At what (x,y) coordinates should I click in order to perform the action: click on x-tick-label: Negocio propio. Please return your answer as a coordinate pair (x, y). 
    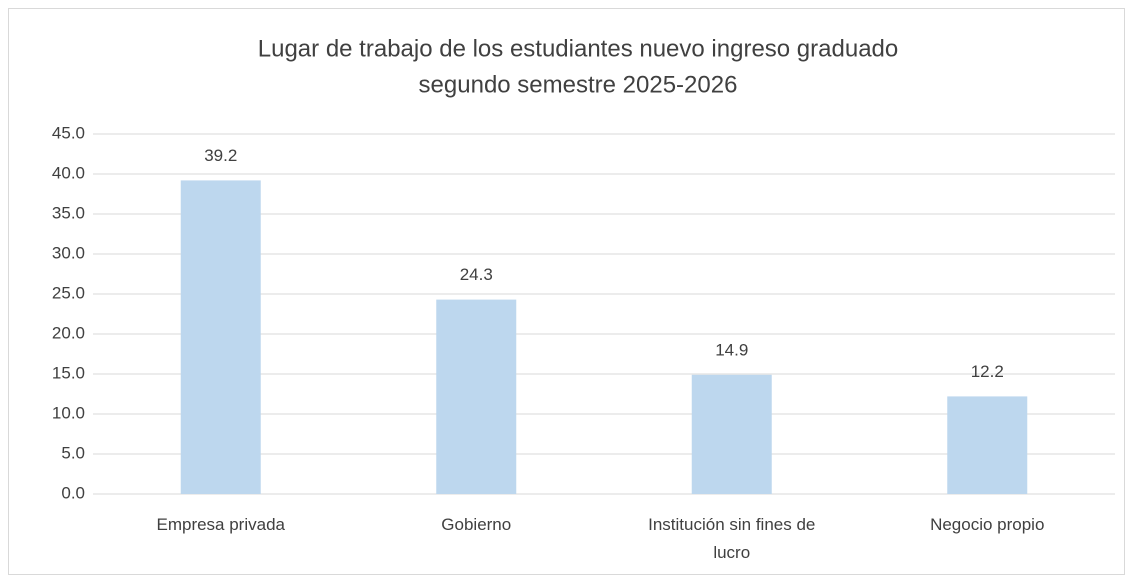
    Looking at the image, I should click on (987, 524).